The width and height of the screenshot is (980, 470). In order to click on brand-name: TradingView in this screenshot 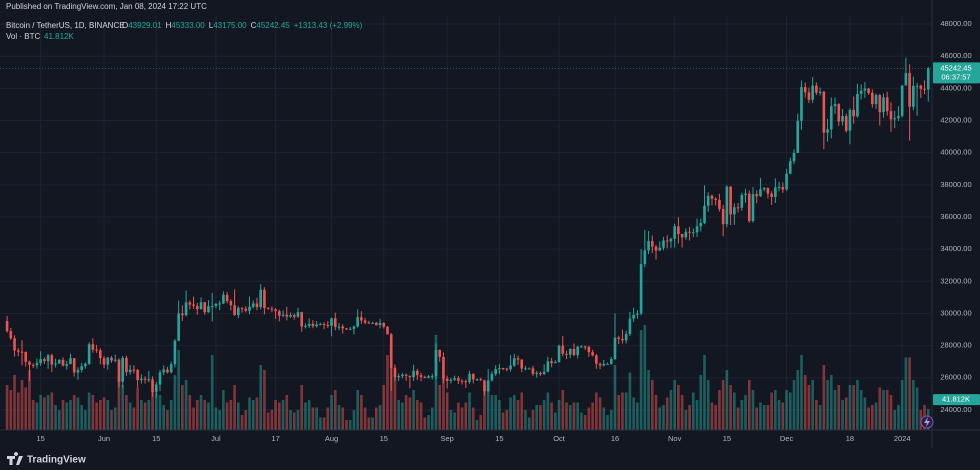, I will do `click(56, 460)`.